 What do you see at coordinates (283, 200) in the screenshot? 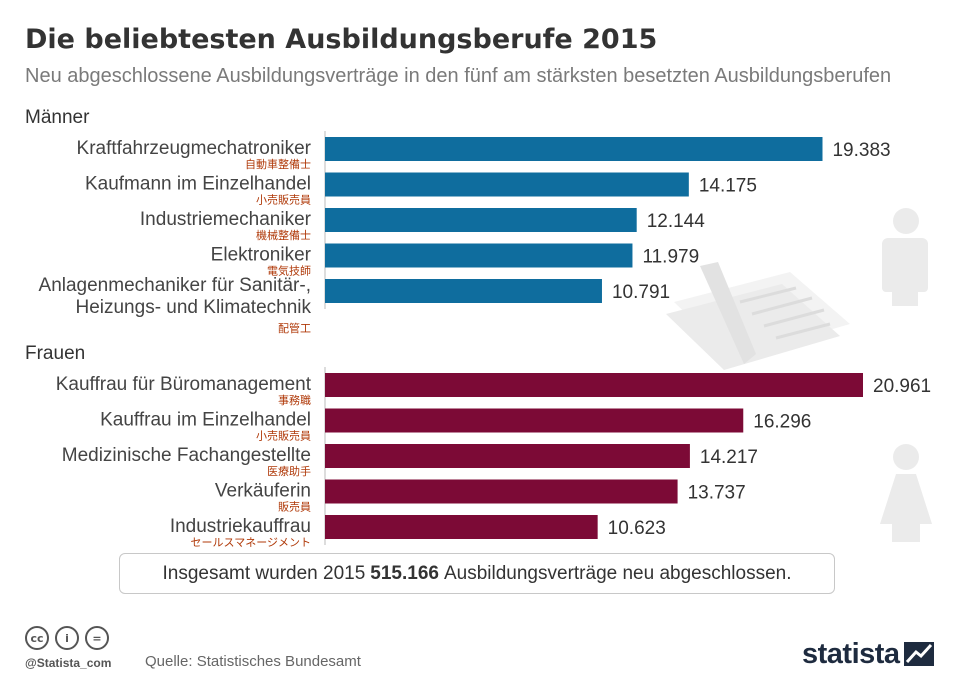
I see `men-annotation: 小売販売員` at bounding box center [283, 200].